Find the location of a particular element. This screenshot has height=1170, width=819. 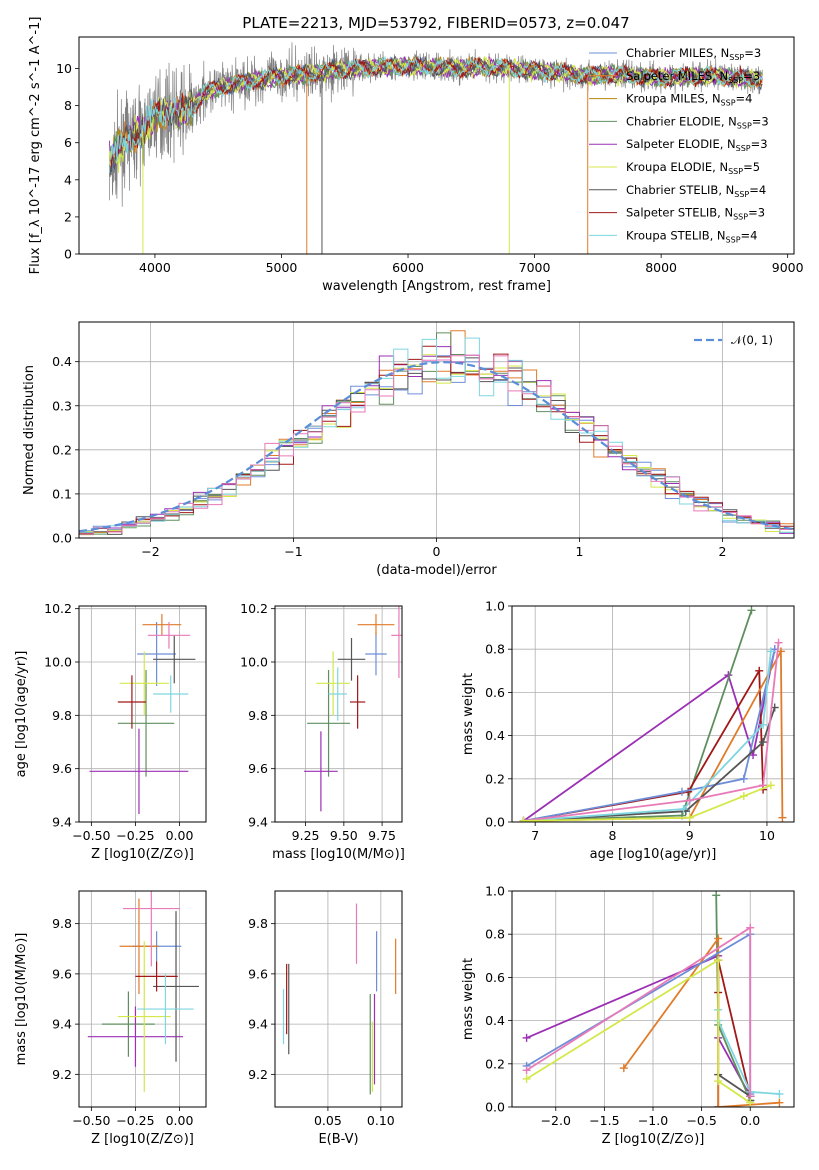

y-tick-label: 0.8 is located at coordinates (495, 649).